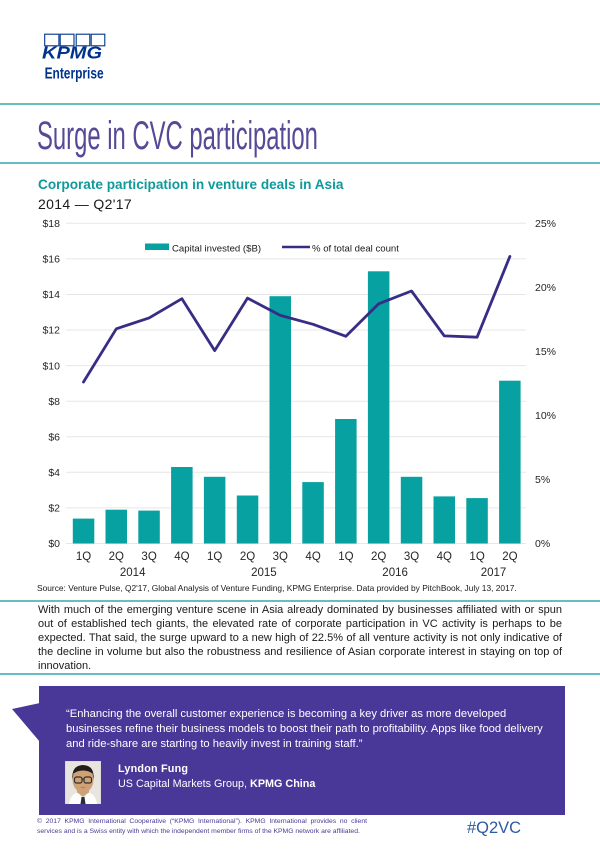 The height and width of the screenshot is (866, 600). What do you see at coordinates (494, 573) in the screenshot?
I see `svg-text: 2017` at bounding box center [494, 573].